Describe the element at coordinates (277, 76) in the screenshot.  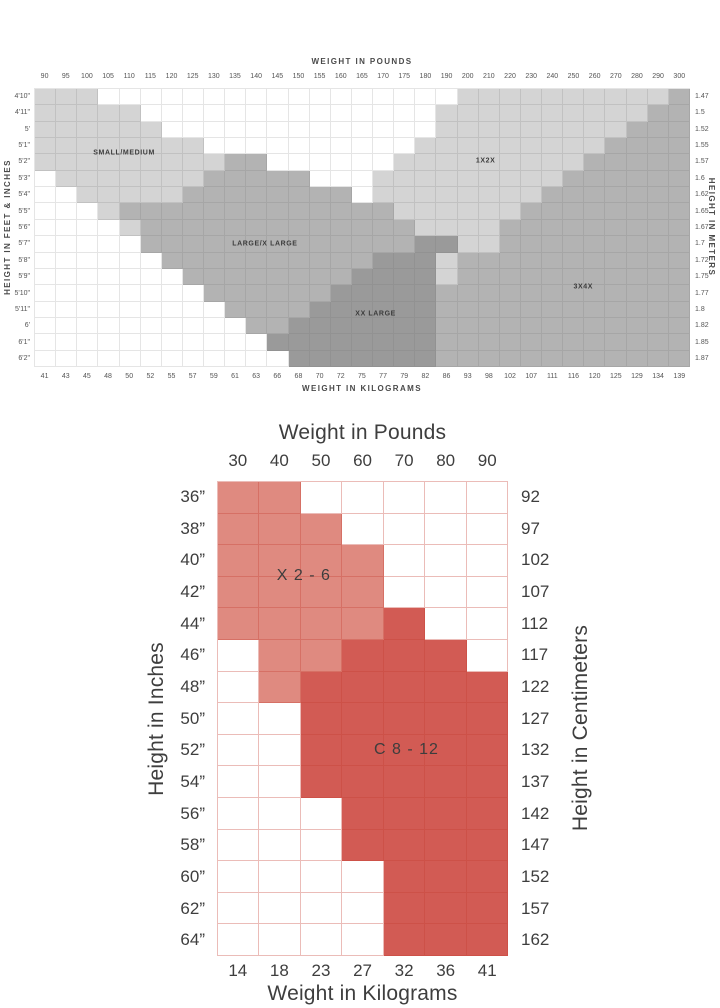
I see `adult-pounds-label: 145` at that location.